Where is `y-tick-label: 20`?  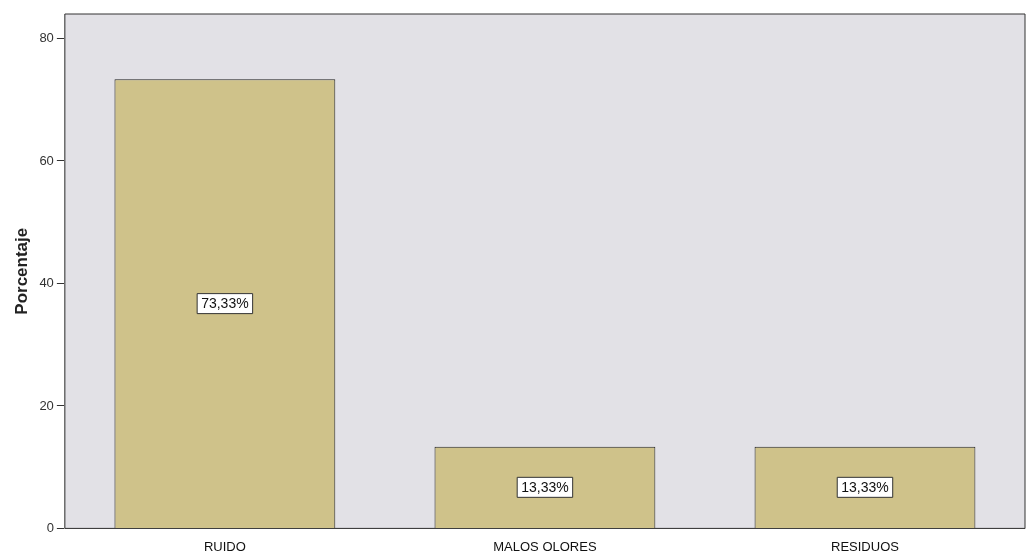
y-tick-label: 20 is located at coordinates (46, 405).